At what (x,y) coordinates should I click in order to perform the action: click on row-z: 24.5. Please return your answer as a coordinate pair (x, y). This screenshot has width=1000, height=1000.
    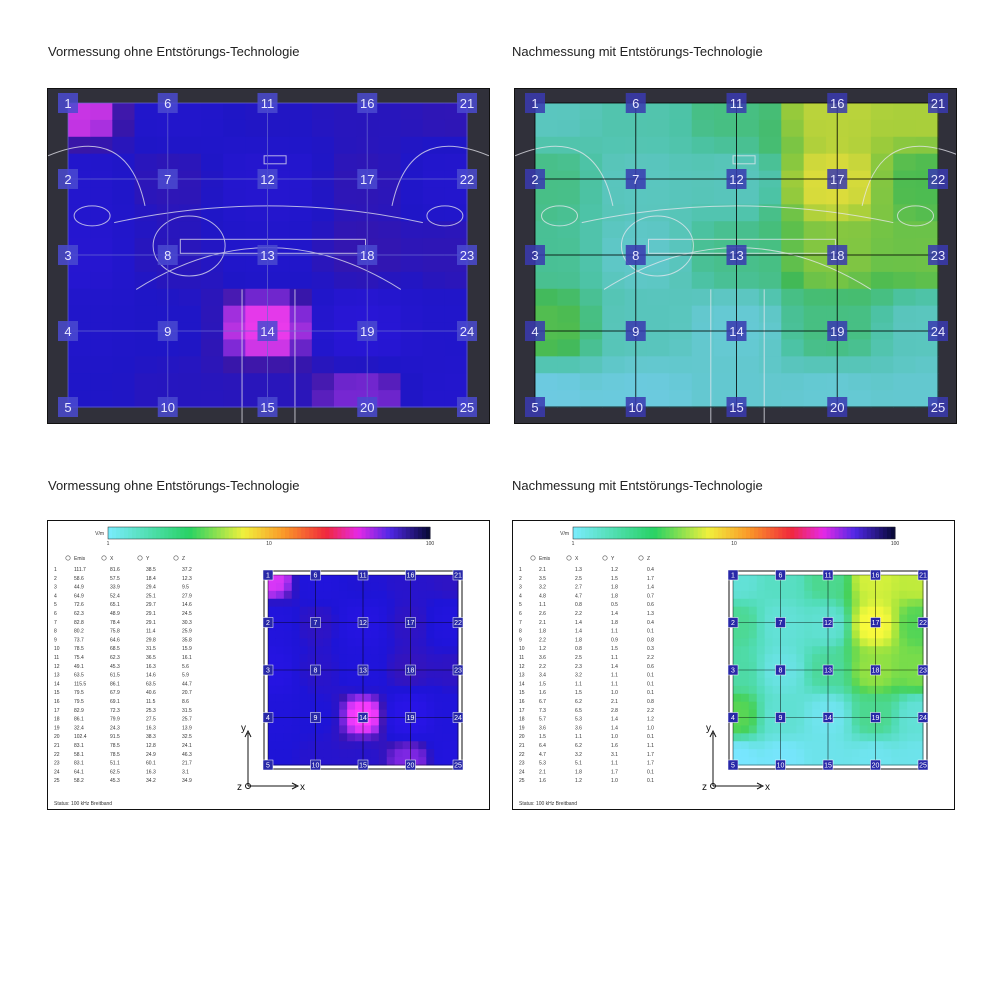
    Looking at the image, I should click on (187, 614).